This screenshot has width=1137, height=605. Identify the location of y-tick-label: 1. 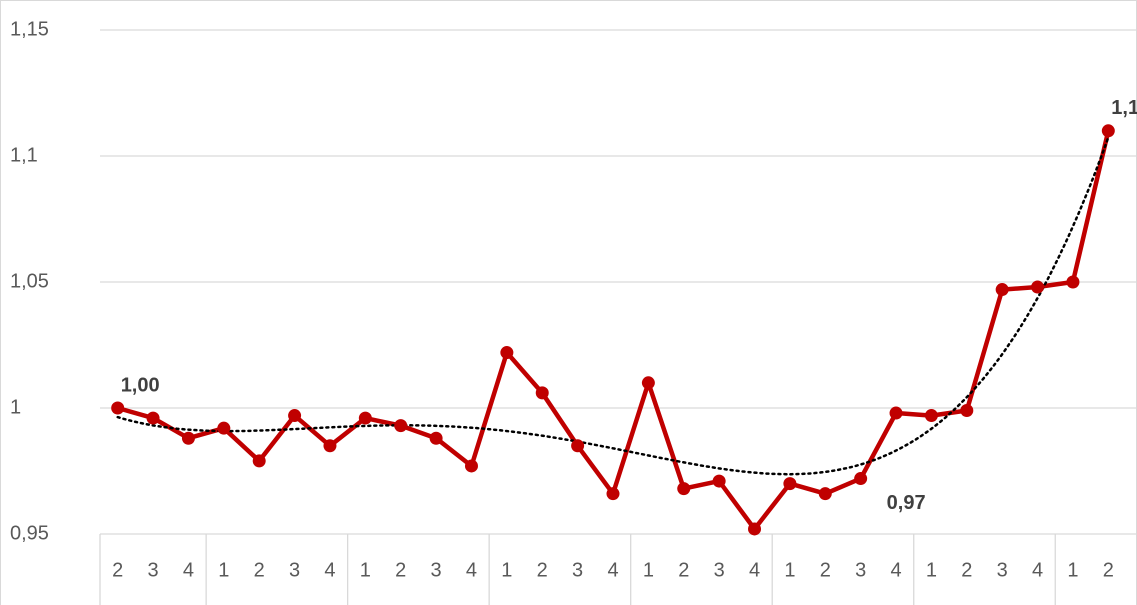
(15, 407).